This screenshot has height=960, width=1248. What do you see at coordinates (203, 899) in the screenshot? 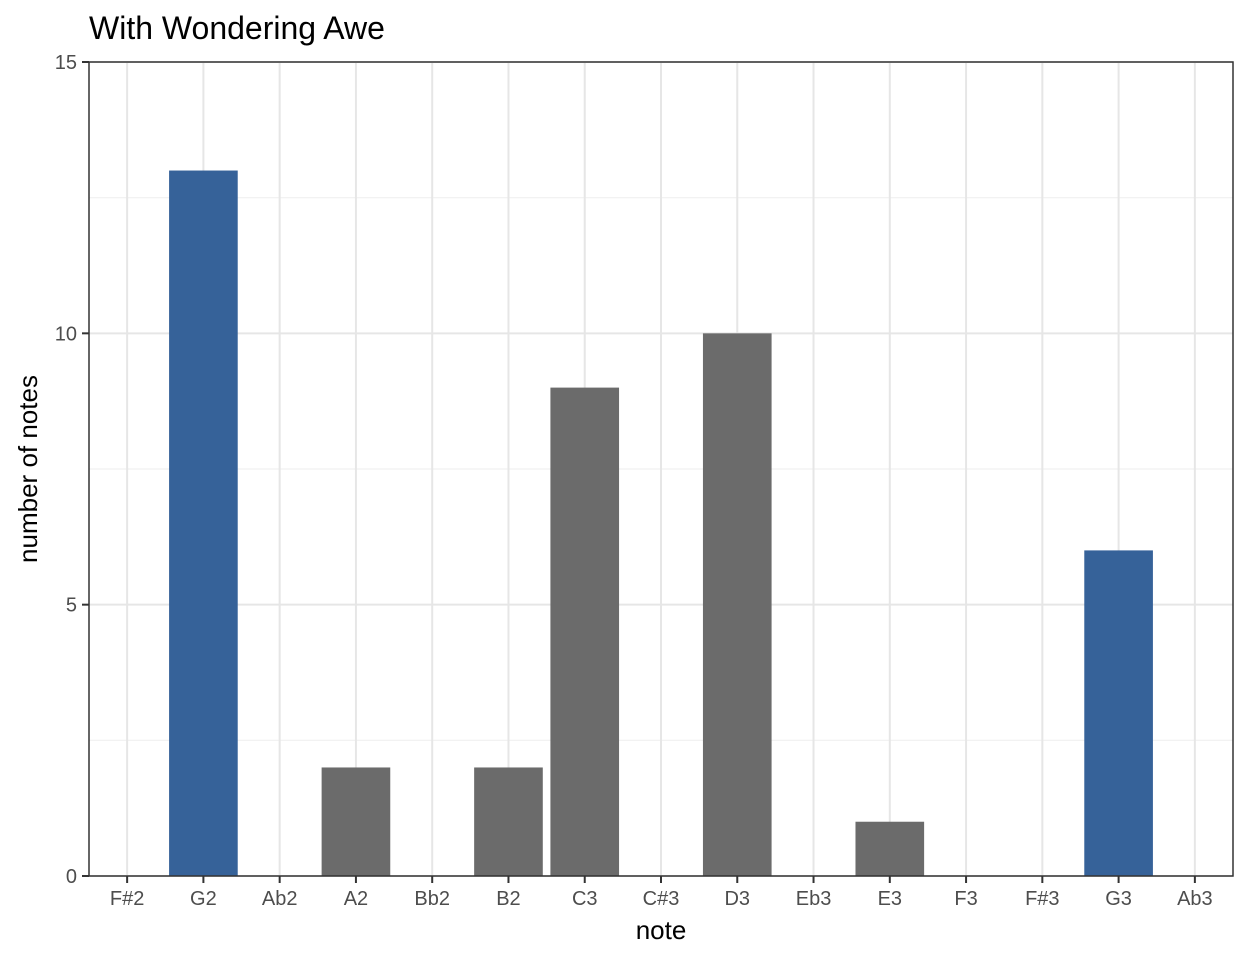
I see `x-tick-label: G2` at bounding box center [203, 899].